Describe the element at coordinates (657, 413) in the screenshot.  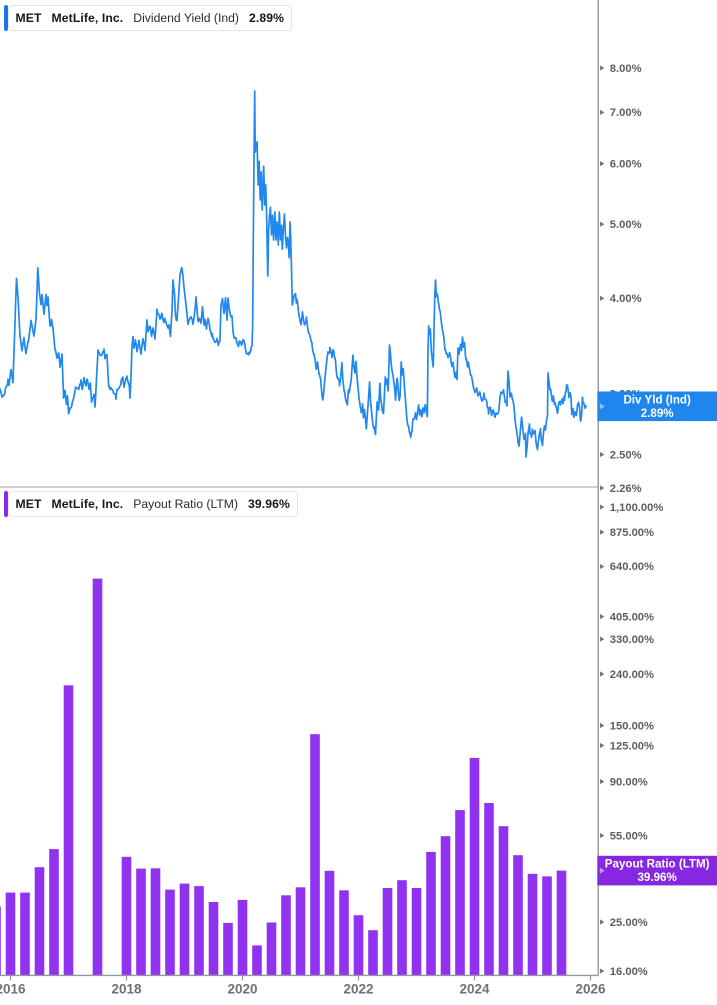
I see `label-line2: 2.89%` at that location.